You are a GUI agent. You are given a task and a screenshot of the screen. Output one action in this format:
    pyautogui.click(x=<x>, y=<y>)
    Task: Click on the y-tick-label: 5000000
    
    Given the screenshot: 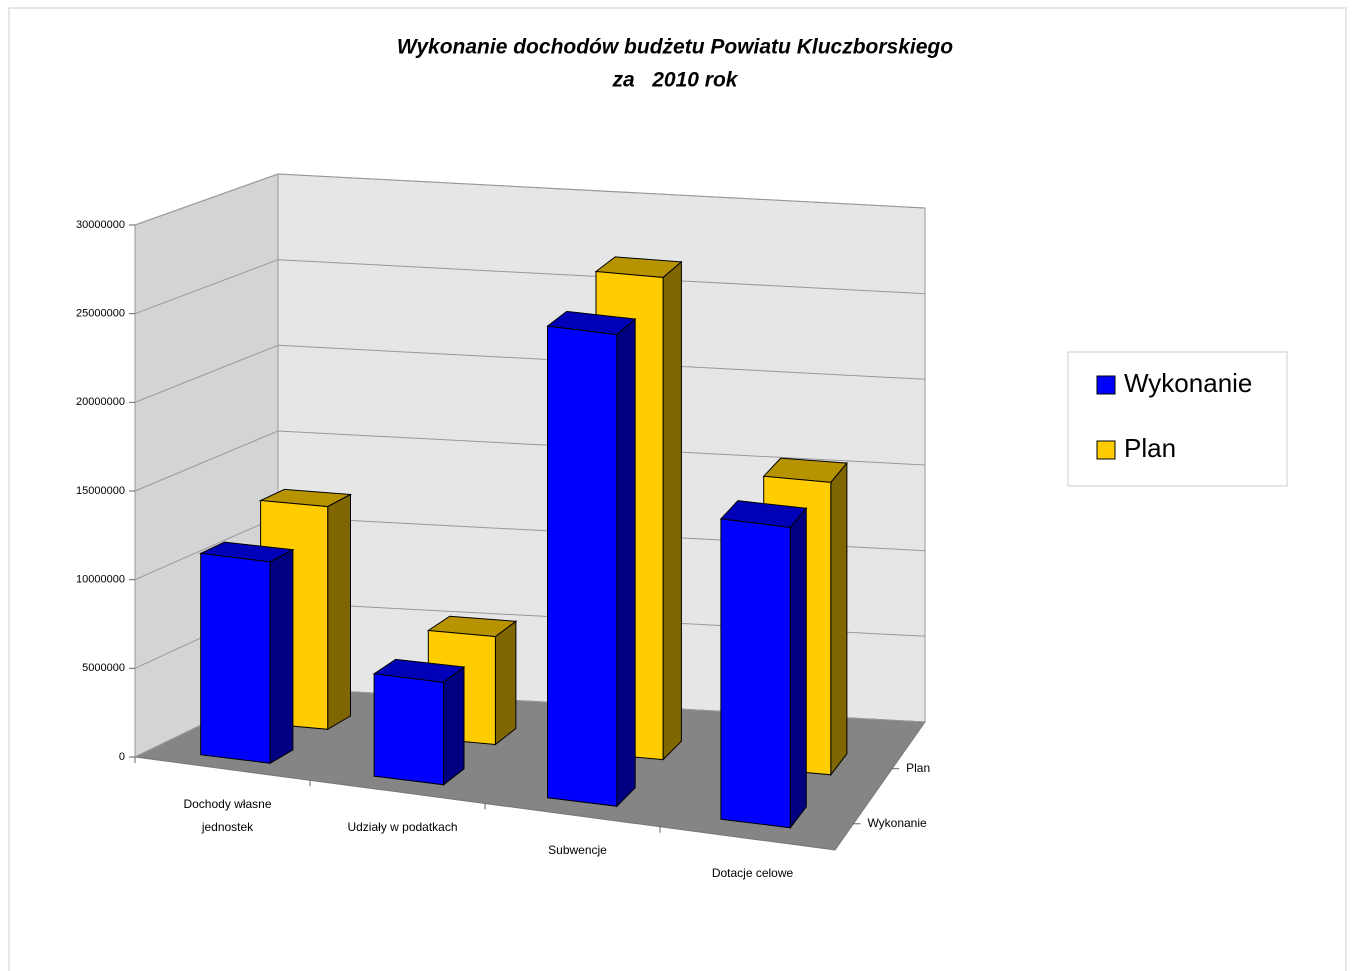 What is the action you would take?
    pyautogui.click(x=103, y=668)
    